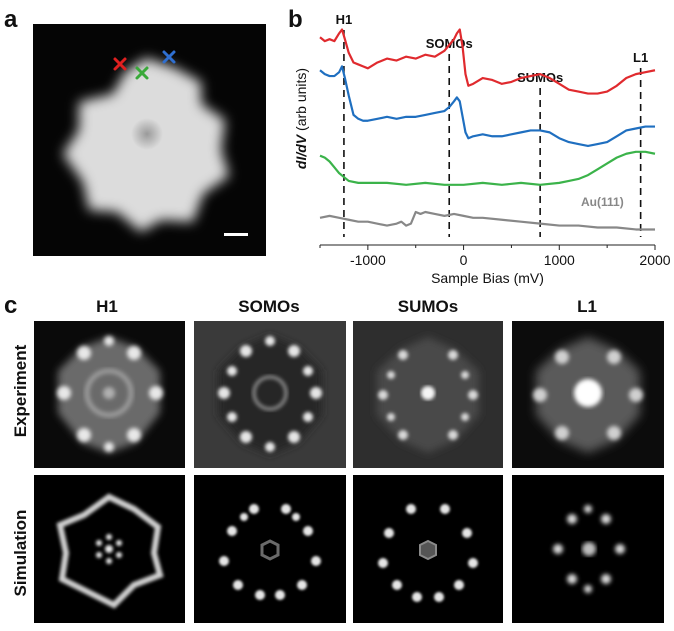 The image size is (674, 631). Describe the element at coordinates (588, 549) in the screenshot. I see `simulation-image-l1` at that location.